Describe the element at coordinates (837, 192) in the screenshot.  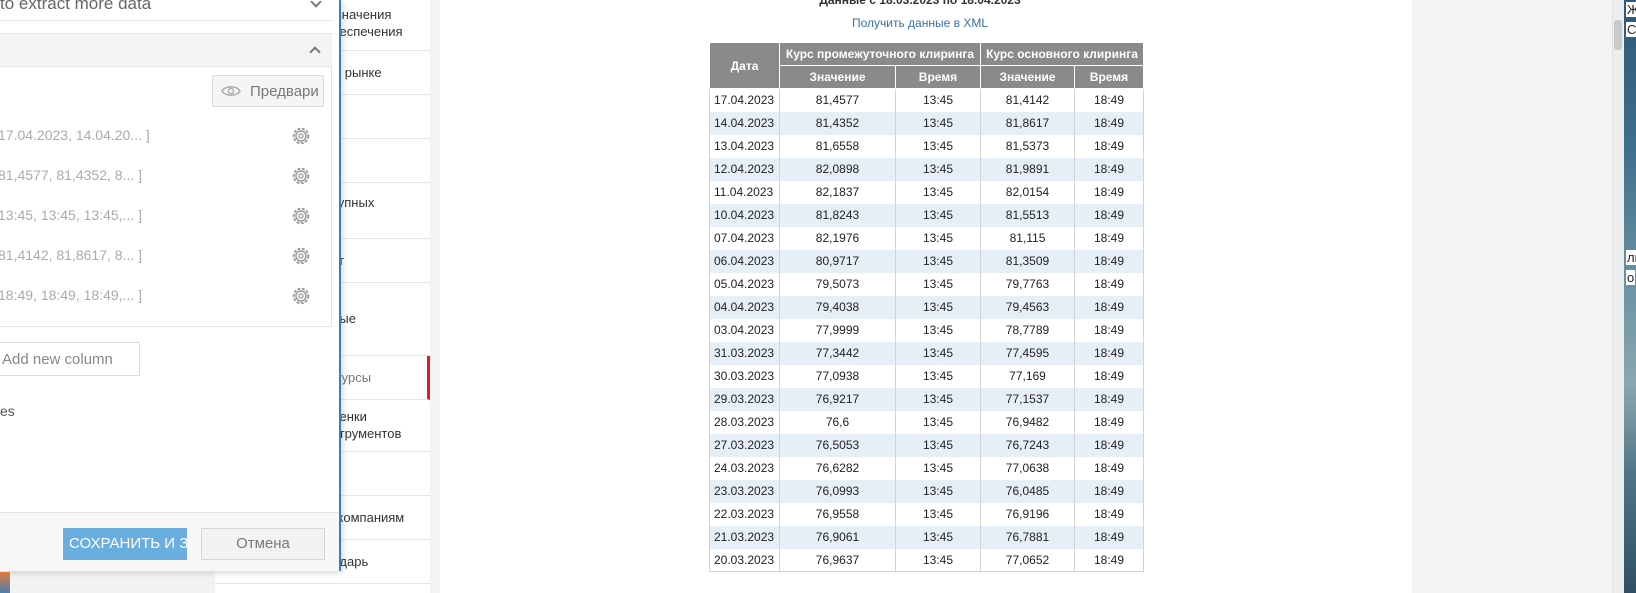
I see `cell-intermediate-value: 82,1837` at that location.